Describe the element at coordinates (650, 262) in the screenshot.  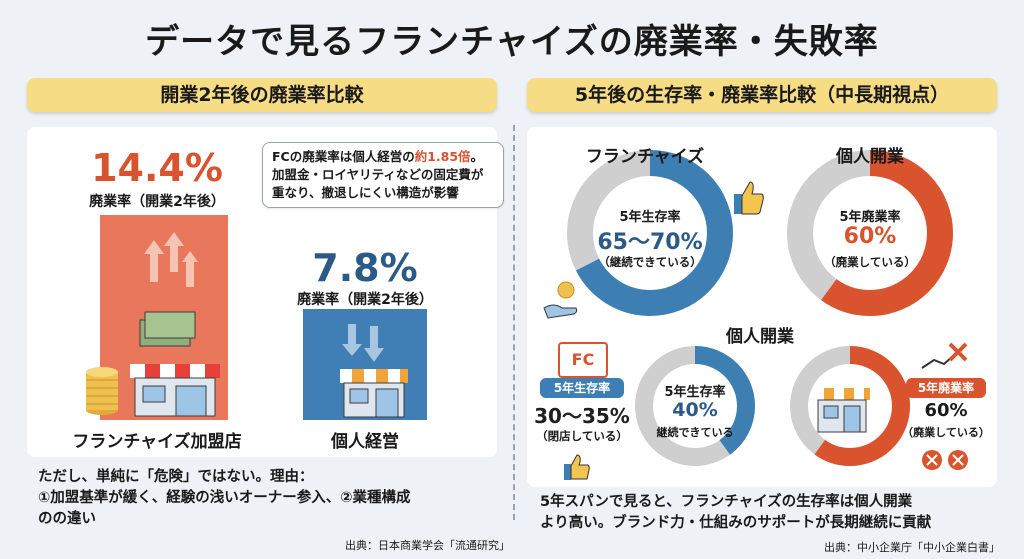
I see `donut1-sublabel: （継続できている）` at that location.